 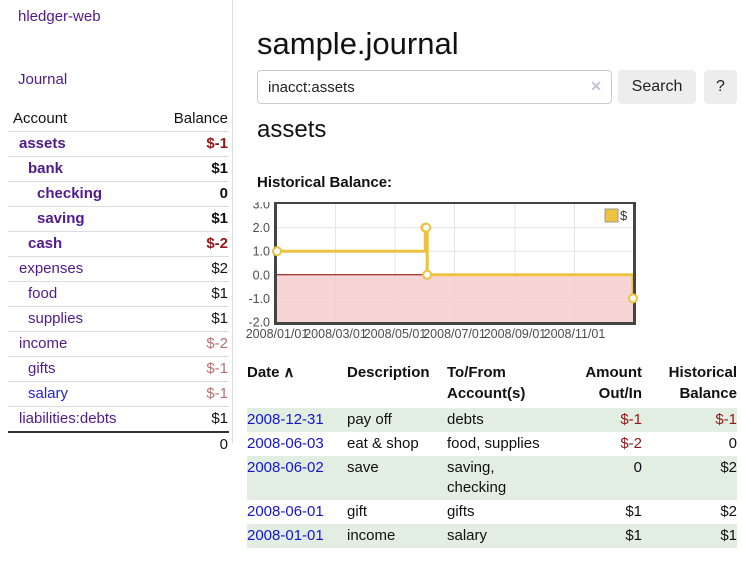 What do you see at coordinates (726, 419) in the screenshot?
I see `transaction-balance-cell: $-1` at bounding box center [726, 419].